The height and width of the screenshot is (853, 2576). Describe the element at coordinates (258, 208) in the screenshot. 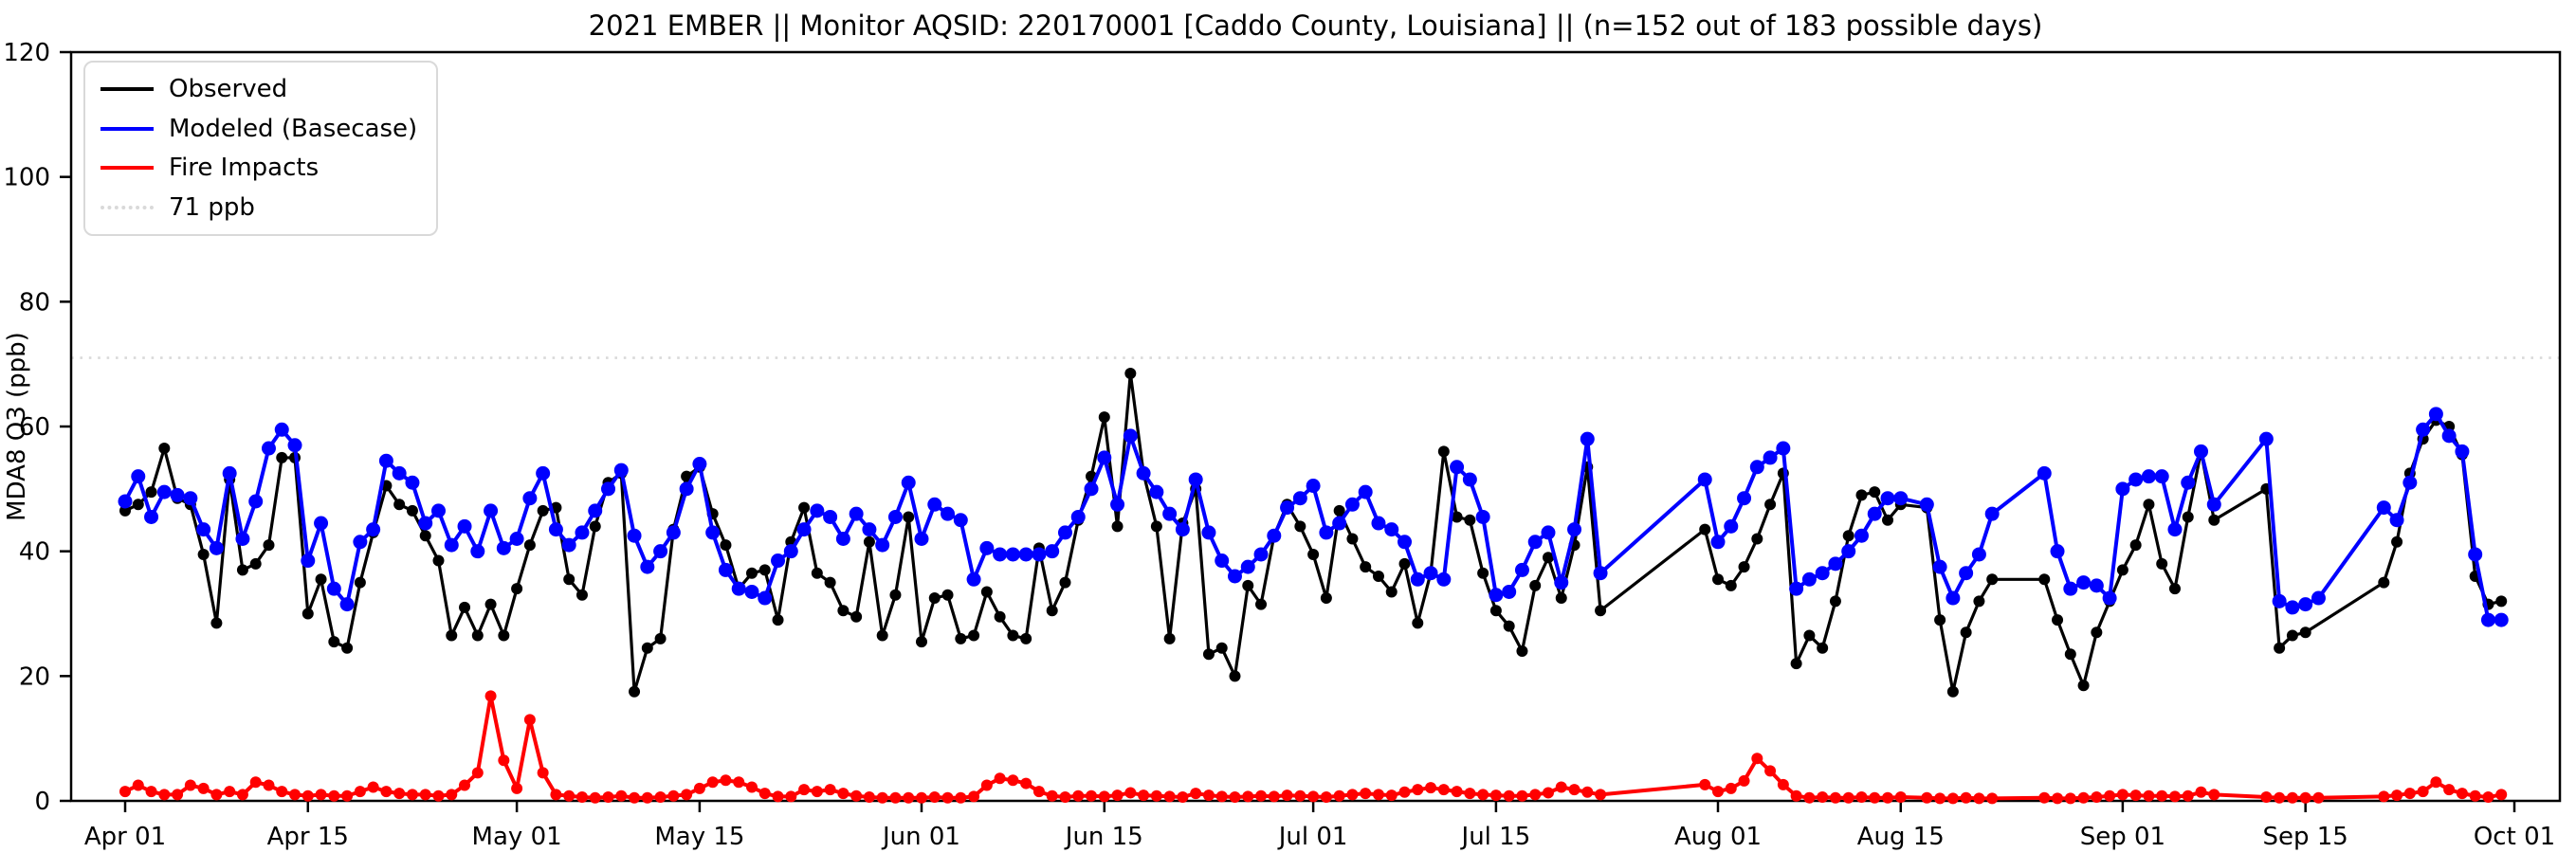

I see `legend-item-threshold: 71 ppb` at that location.